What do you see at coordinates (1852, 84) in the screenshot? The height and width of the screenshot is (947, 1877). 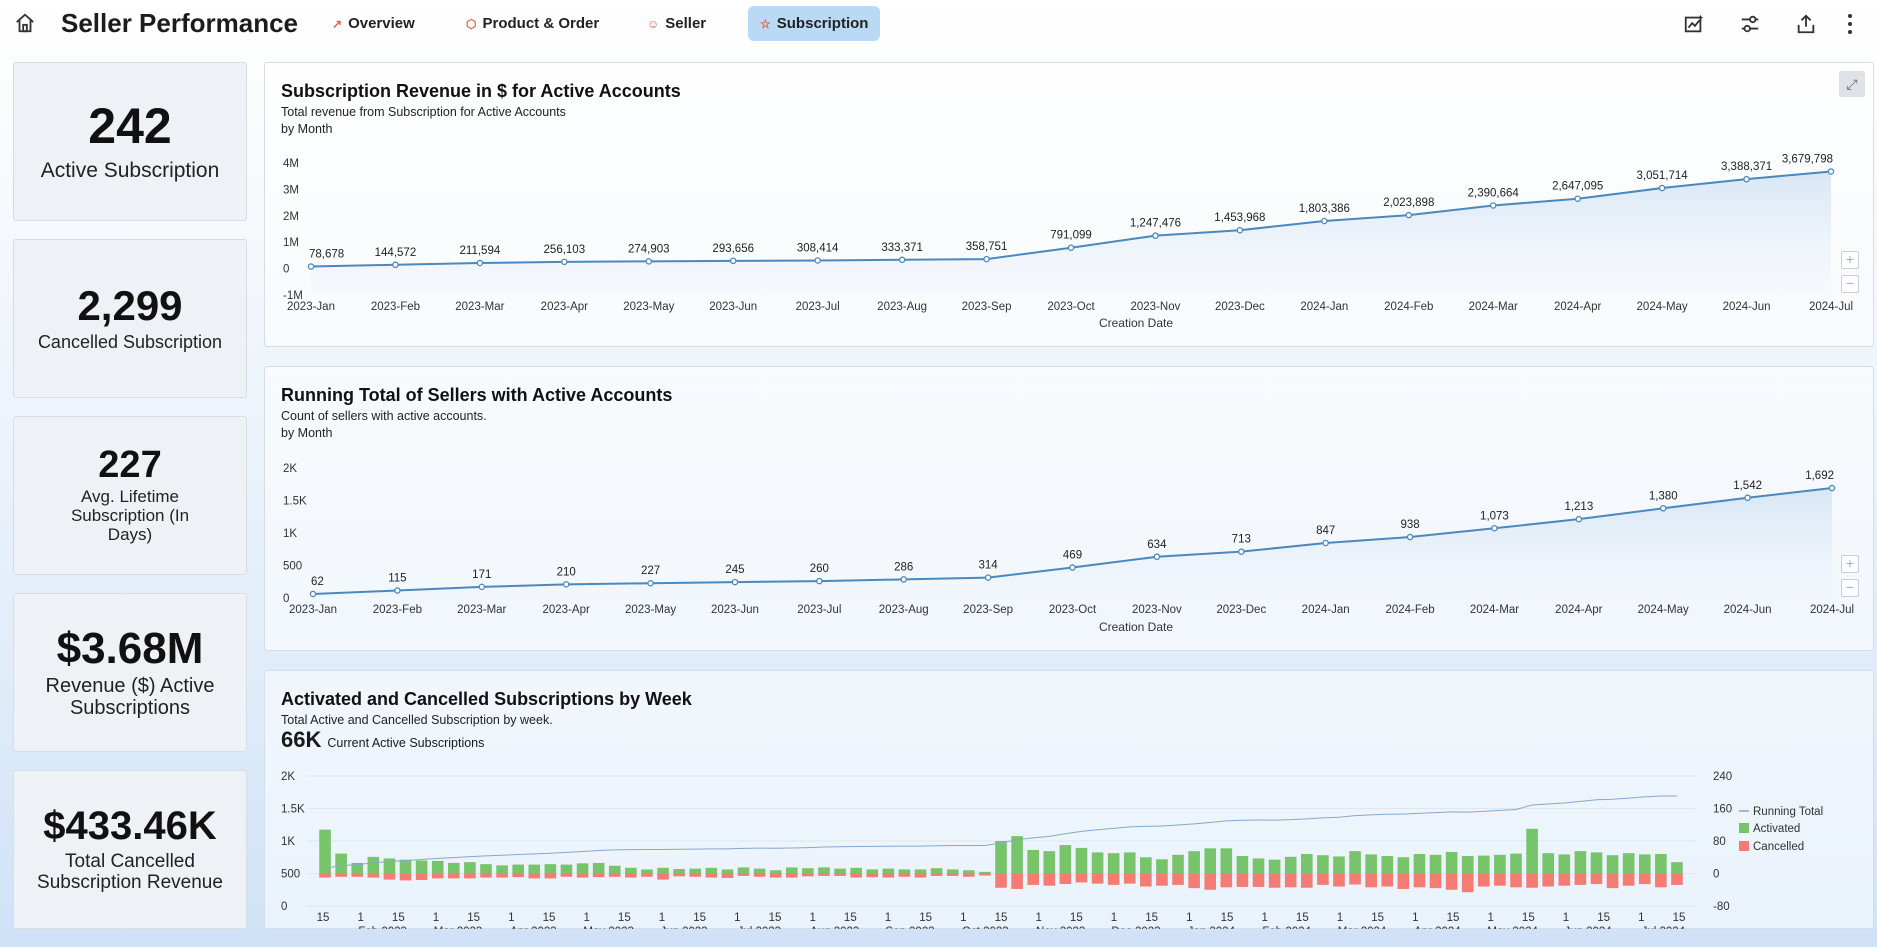 I see `expand-icon: ⤢` at bounding box center [1852, 84].